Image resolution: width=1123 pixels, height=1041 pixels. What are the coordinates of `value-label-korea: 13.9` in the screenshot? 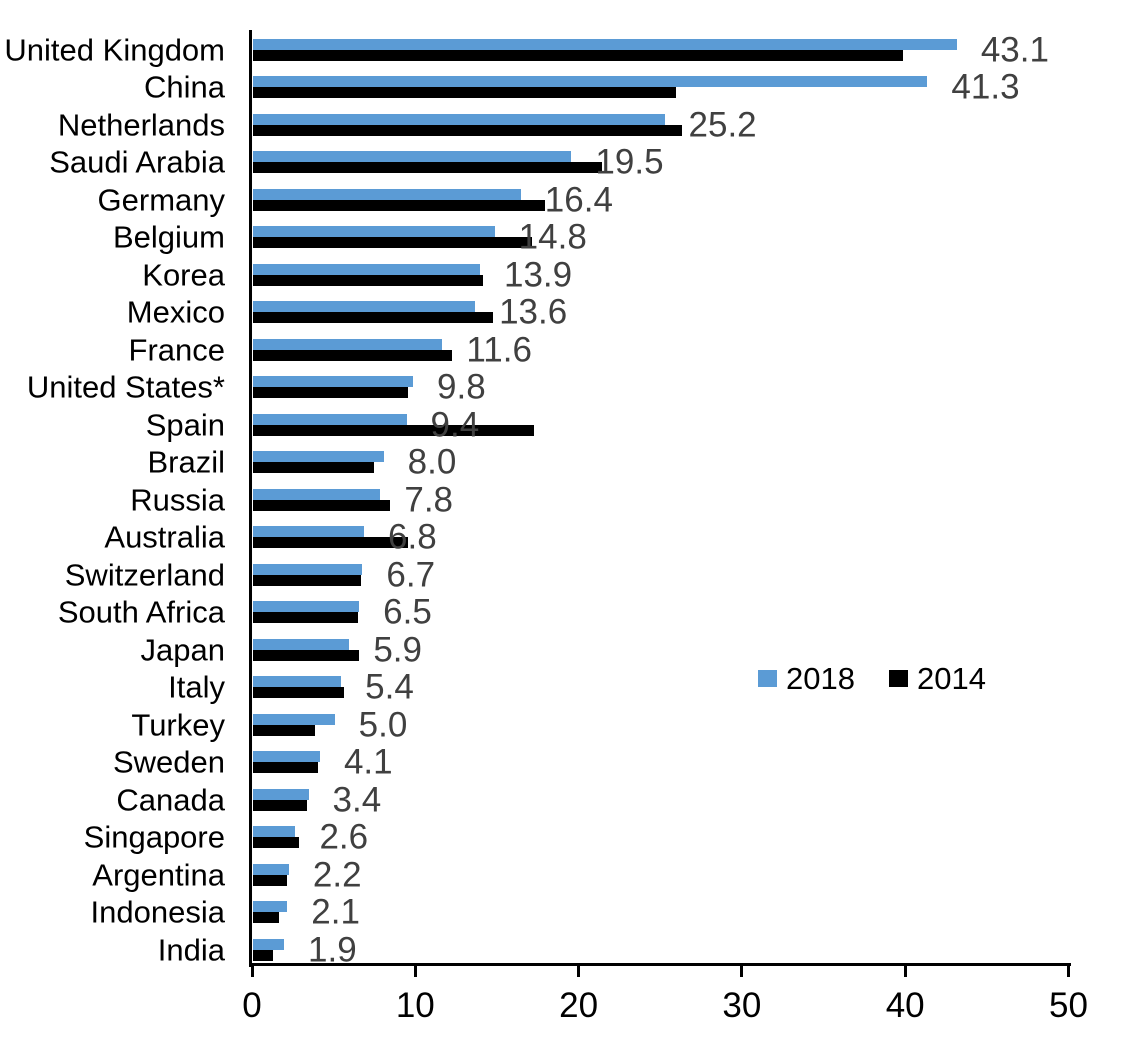 It's located at (538, 275).